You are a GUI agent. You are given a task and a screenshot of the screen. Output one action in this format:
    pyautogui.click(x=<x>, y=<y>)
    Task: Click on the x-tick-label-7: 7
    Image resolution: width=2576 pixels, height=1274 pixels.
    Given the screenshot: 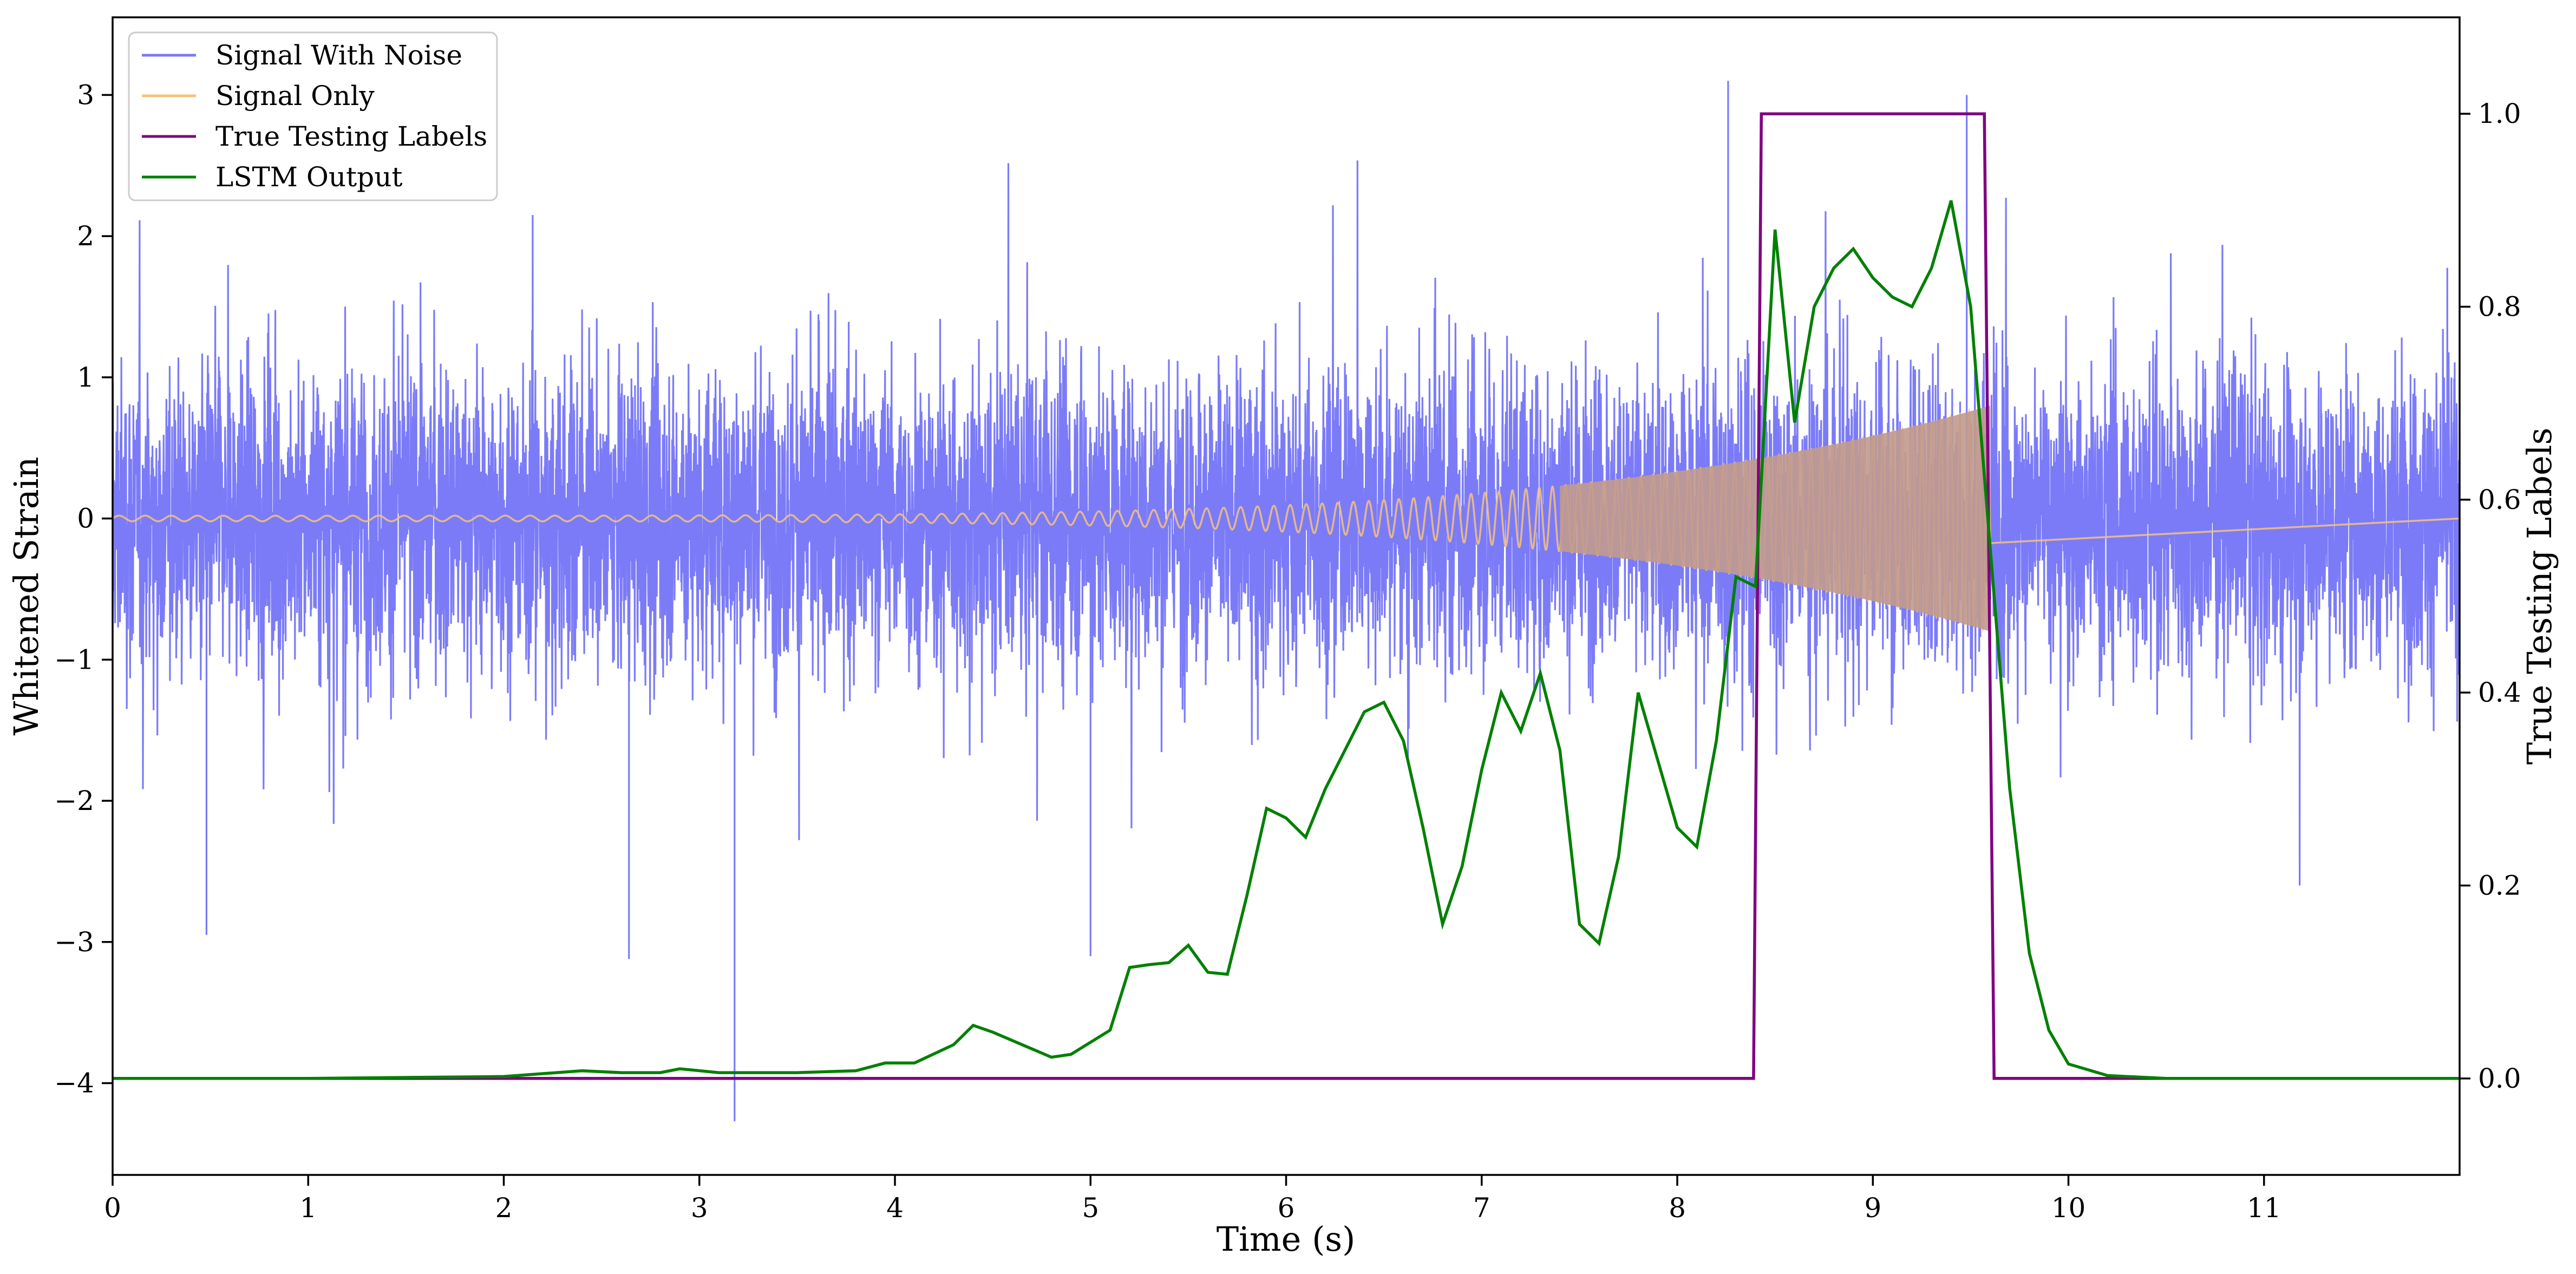 What is the action you would take?
    pyautogui.click(x=1481, y=1208)
    